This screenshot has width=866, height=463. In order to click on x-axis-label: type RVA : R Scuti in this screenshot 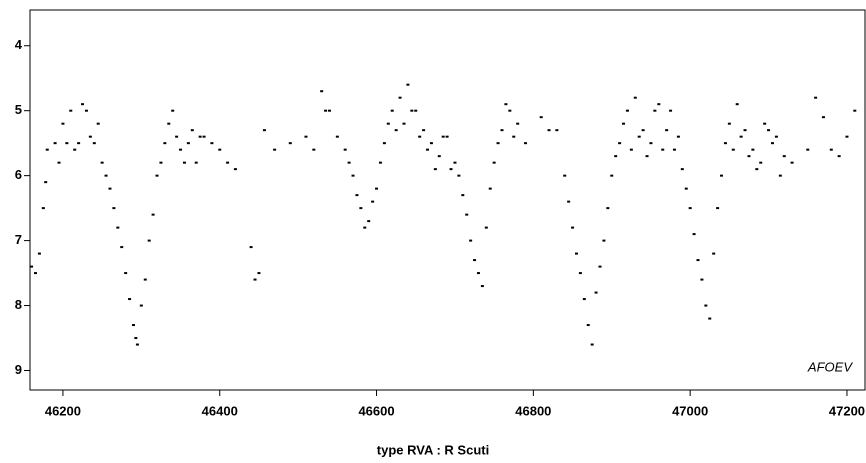, I will do `click(433, 449)`.